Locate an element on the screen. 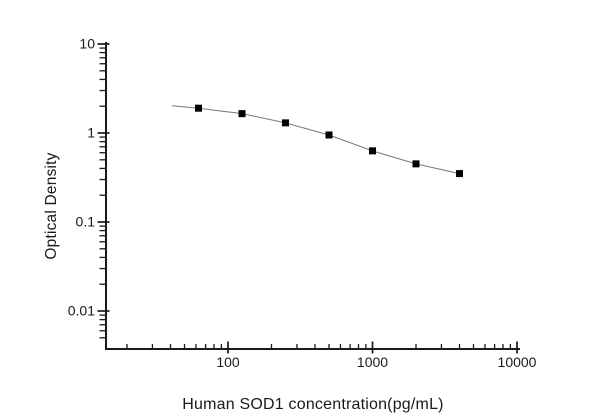 The width and height of the screenshot is (600, 419). y-tick-label: 0.1 is located at coordinates (86, 222).